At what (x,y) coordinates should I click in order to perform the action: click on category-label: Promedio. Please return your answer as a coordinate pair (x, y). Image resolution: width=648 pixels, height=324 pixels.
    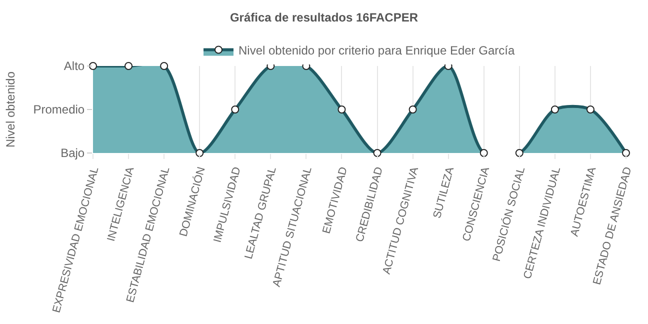
    Looking at the image, I should click on (59, 109).